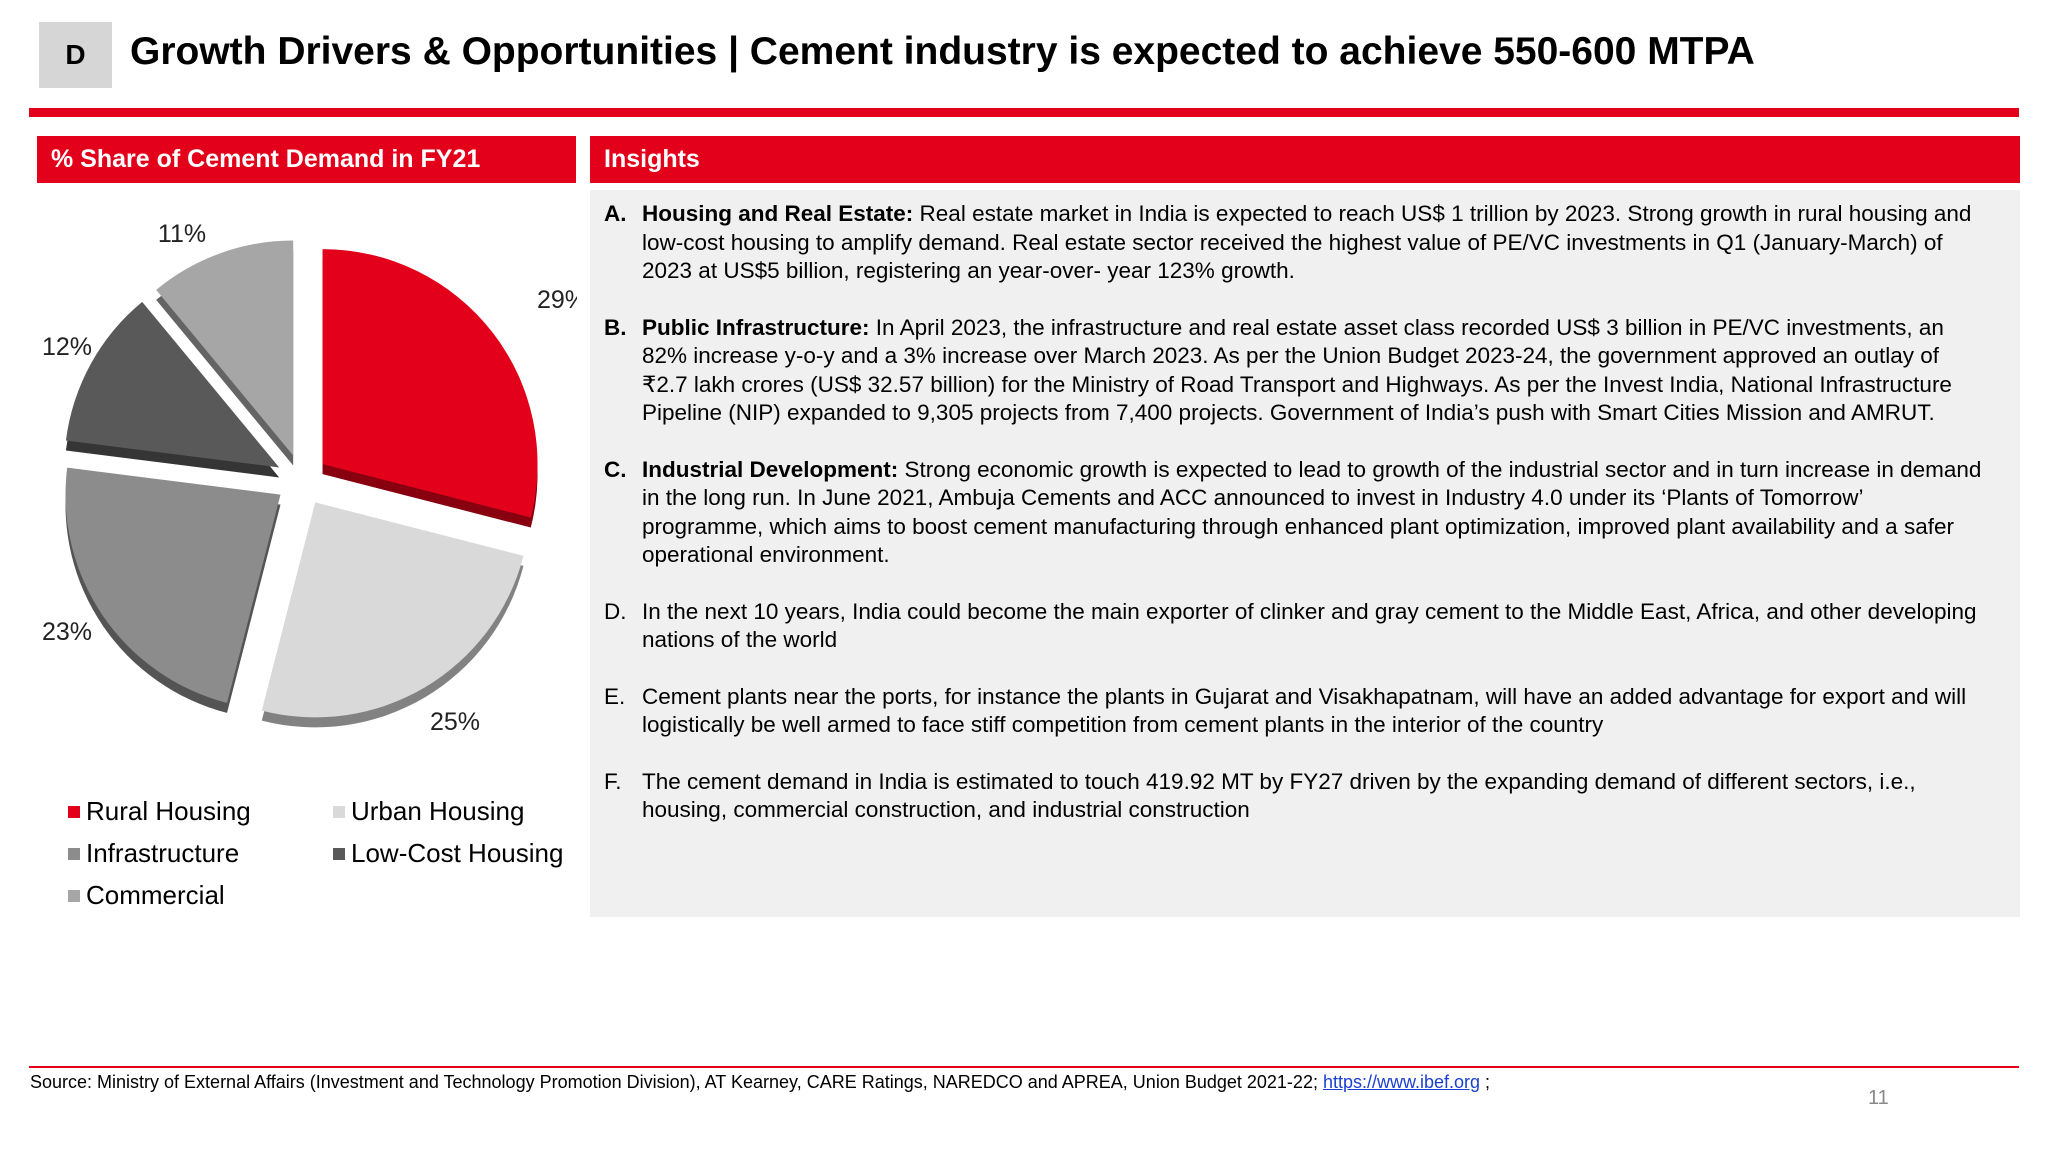 The height and width of the screenshot is (1152, 2048). What do you see at coordinates (457, 853) in the screenshot?
I see `legend-label: Low-Cost Housing` at bounding box center [457, 853].